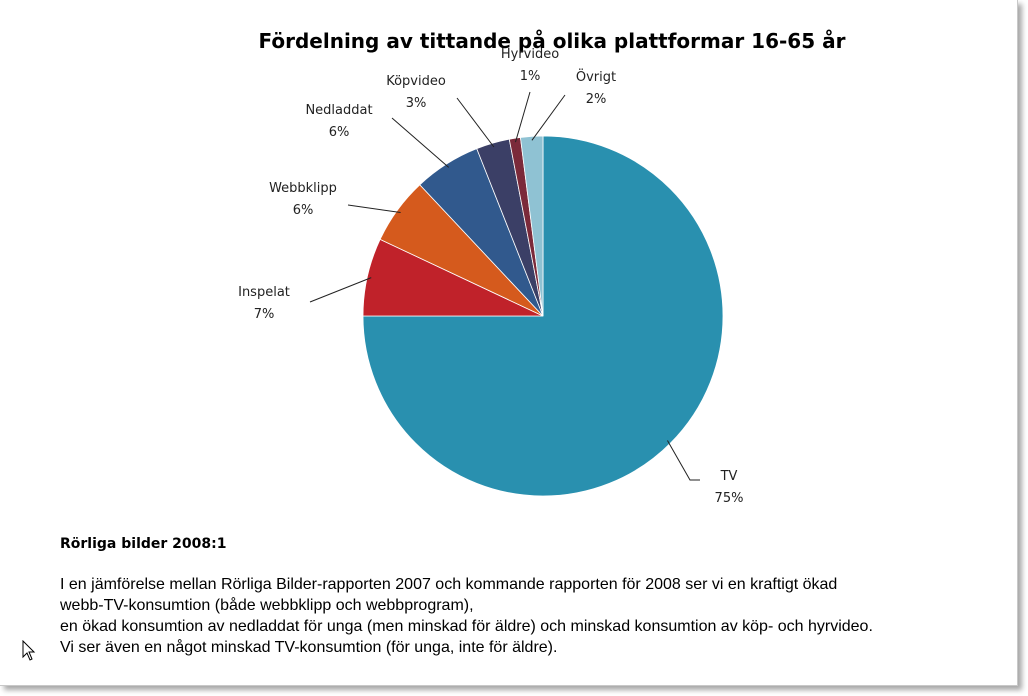  Describe the element at coordinates (416, 103) in the screenshot. I see `slice-label-percent: 3%` at that location.